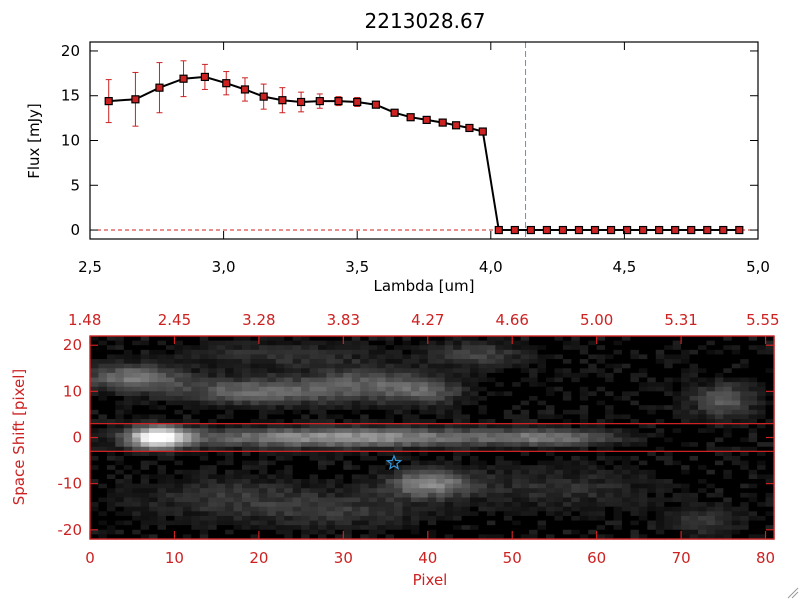  What do you see at coordinates (357, 102) in the screenshot?
I see `data-point` at bounding box center [357, 102].